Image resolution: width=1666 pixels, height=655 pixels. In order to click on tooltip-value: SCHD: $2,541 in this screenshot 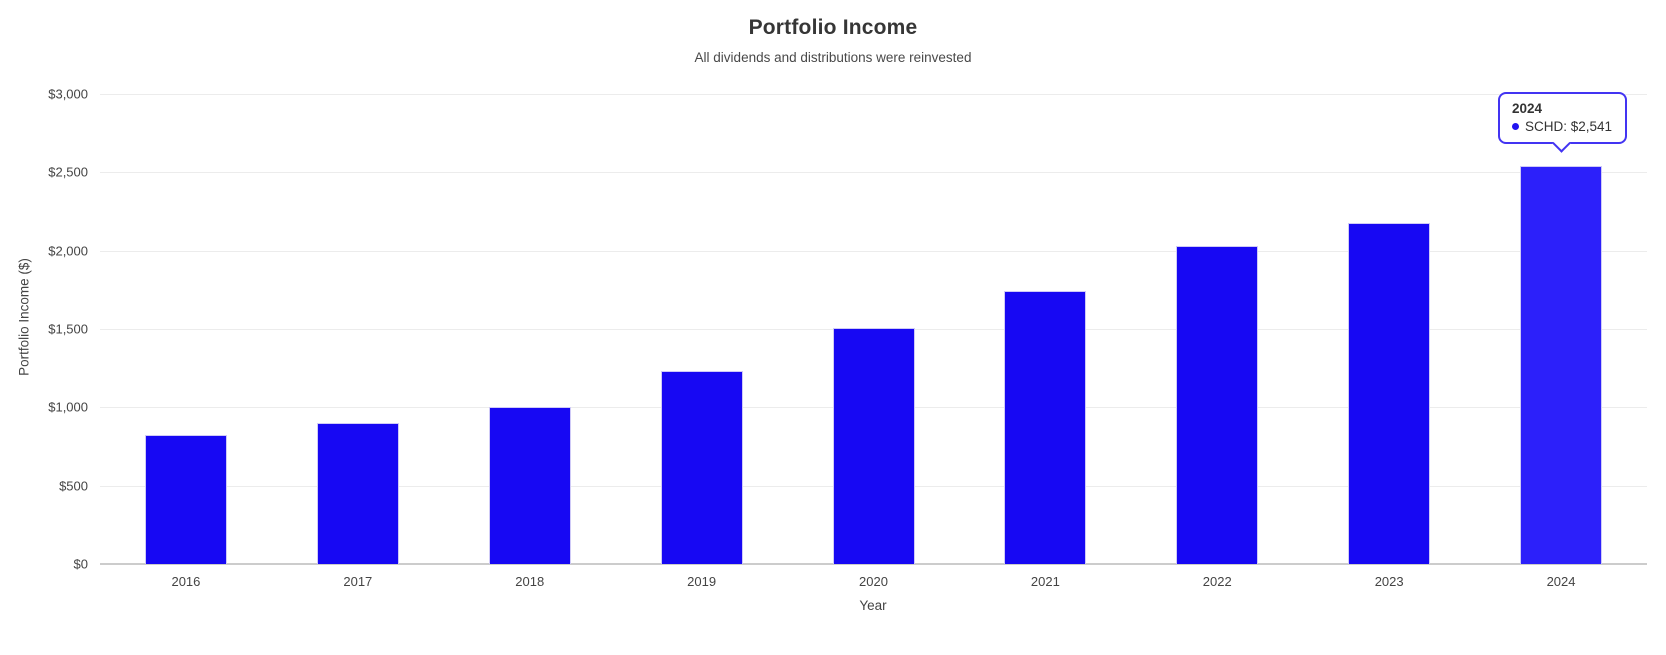, I will do `click(1569, 126)`.